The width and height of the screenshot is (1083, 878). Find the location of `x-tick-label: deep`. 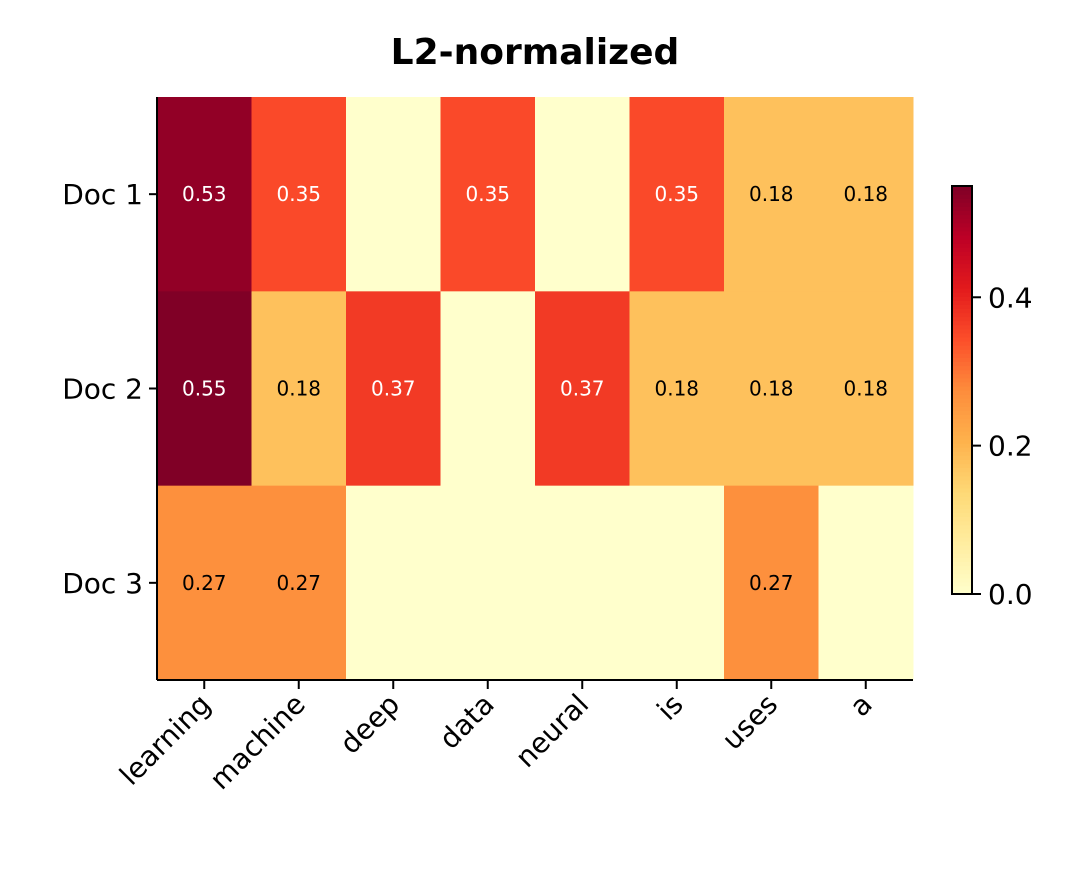

x-tick-label: deep is located at coordinates (369, 724).